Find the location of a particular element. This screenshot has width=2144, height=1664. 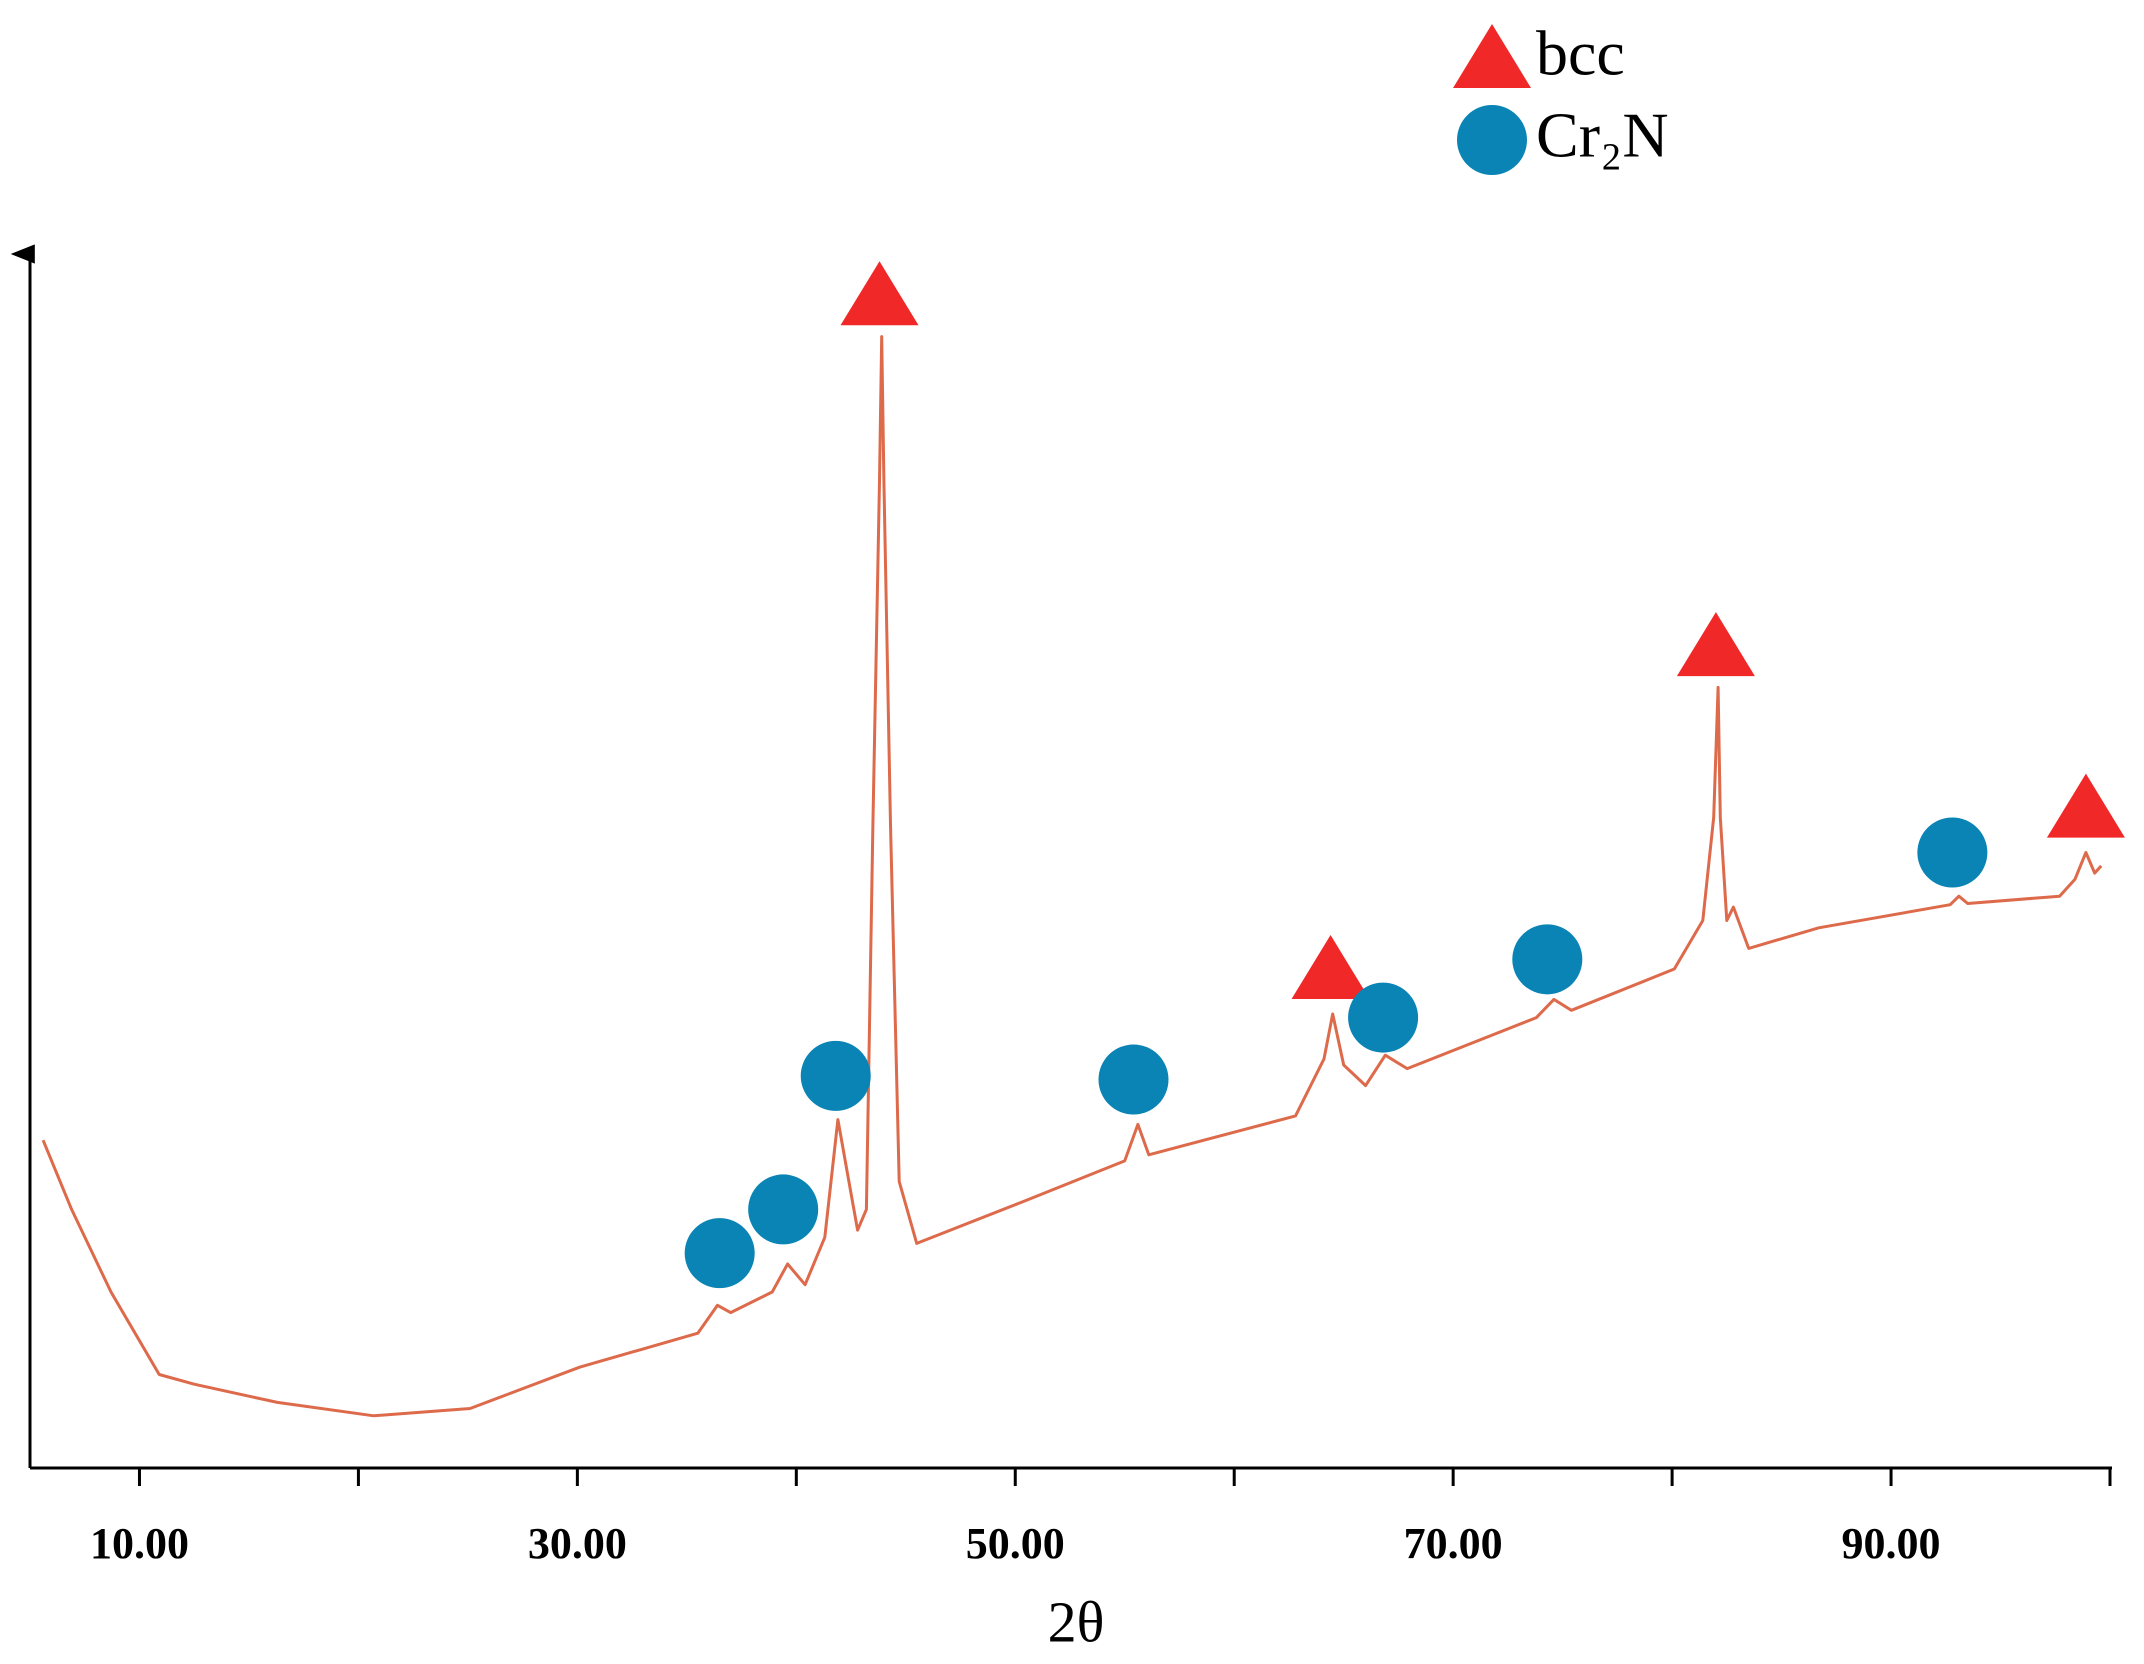

x-tick-label: 10.00 is located at coordinates (139, 1543).